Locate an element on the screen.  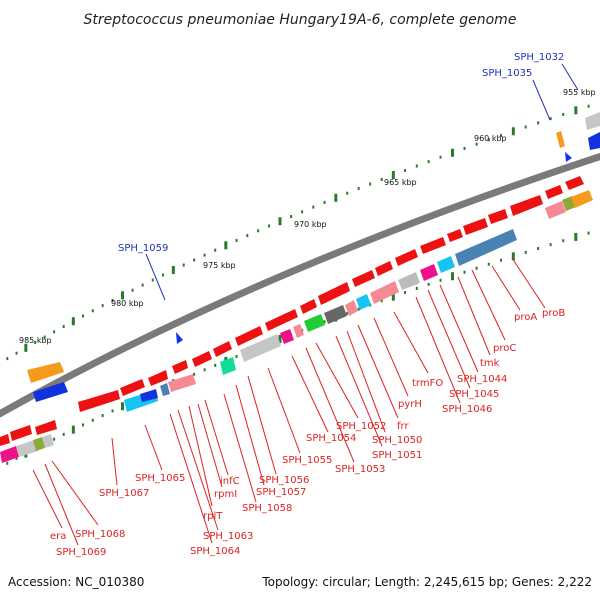
gene-label: SPH_1064 is located at coordinates (215, 551).